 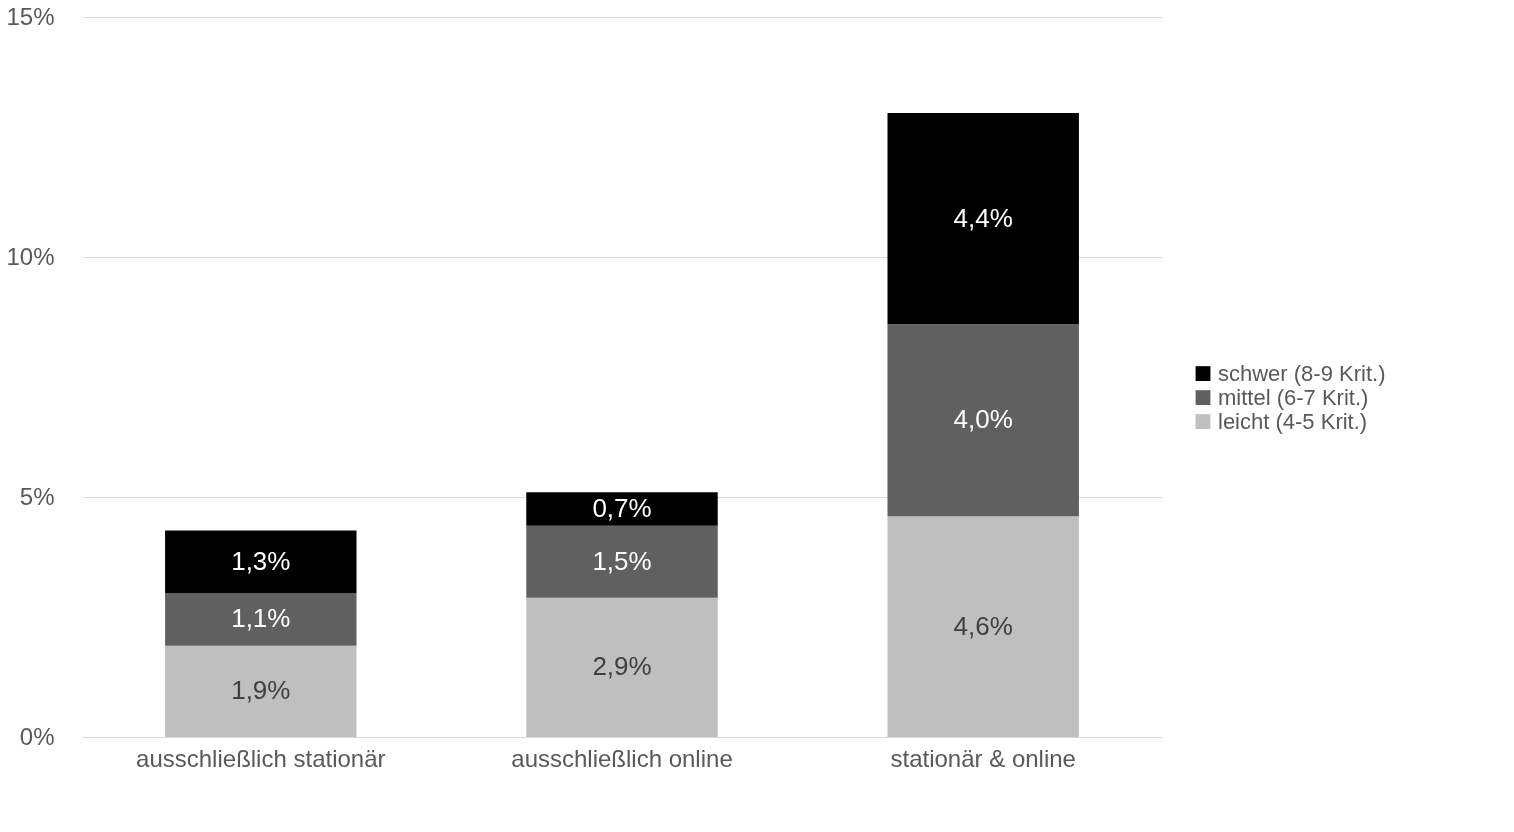 What do you see at coordinates (983, 758) in the screenshot?
I see `x-tick-label: stationär & online` at bounding box center [983, 758].